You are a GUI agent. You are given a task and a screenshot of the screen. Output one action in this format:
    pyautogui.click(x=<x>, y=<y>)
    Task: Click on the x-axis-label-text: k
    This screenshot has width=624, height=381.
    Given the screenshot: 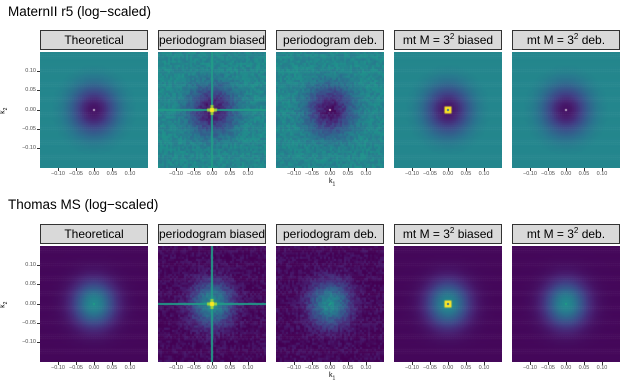 What is the action you would take?
    pyautogui.click(x=331, y=375)
    